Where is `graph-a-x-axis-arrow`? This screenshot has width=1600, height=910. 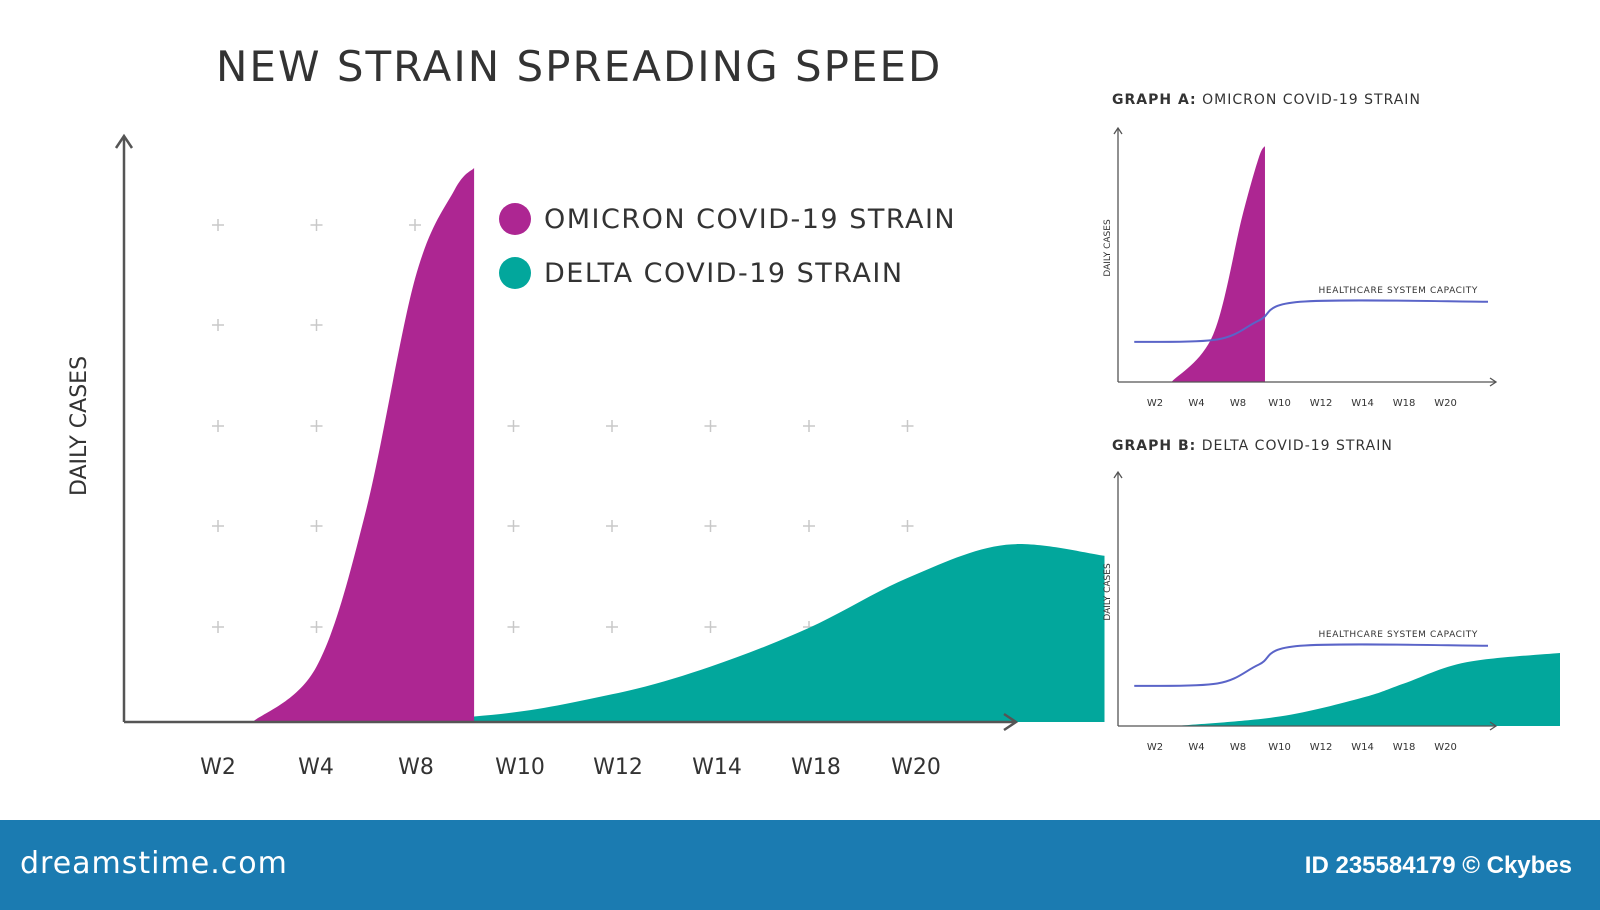 graph-a-x-axis-arrow is located at coordinates (1493, 382).